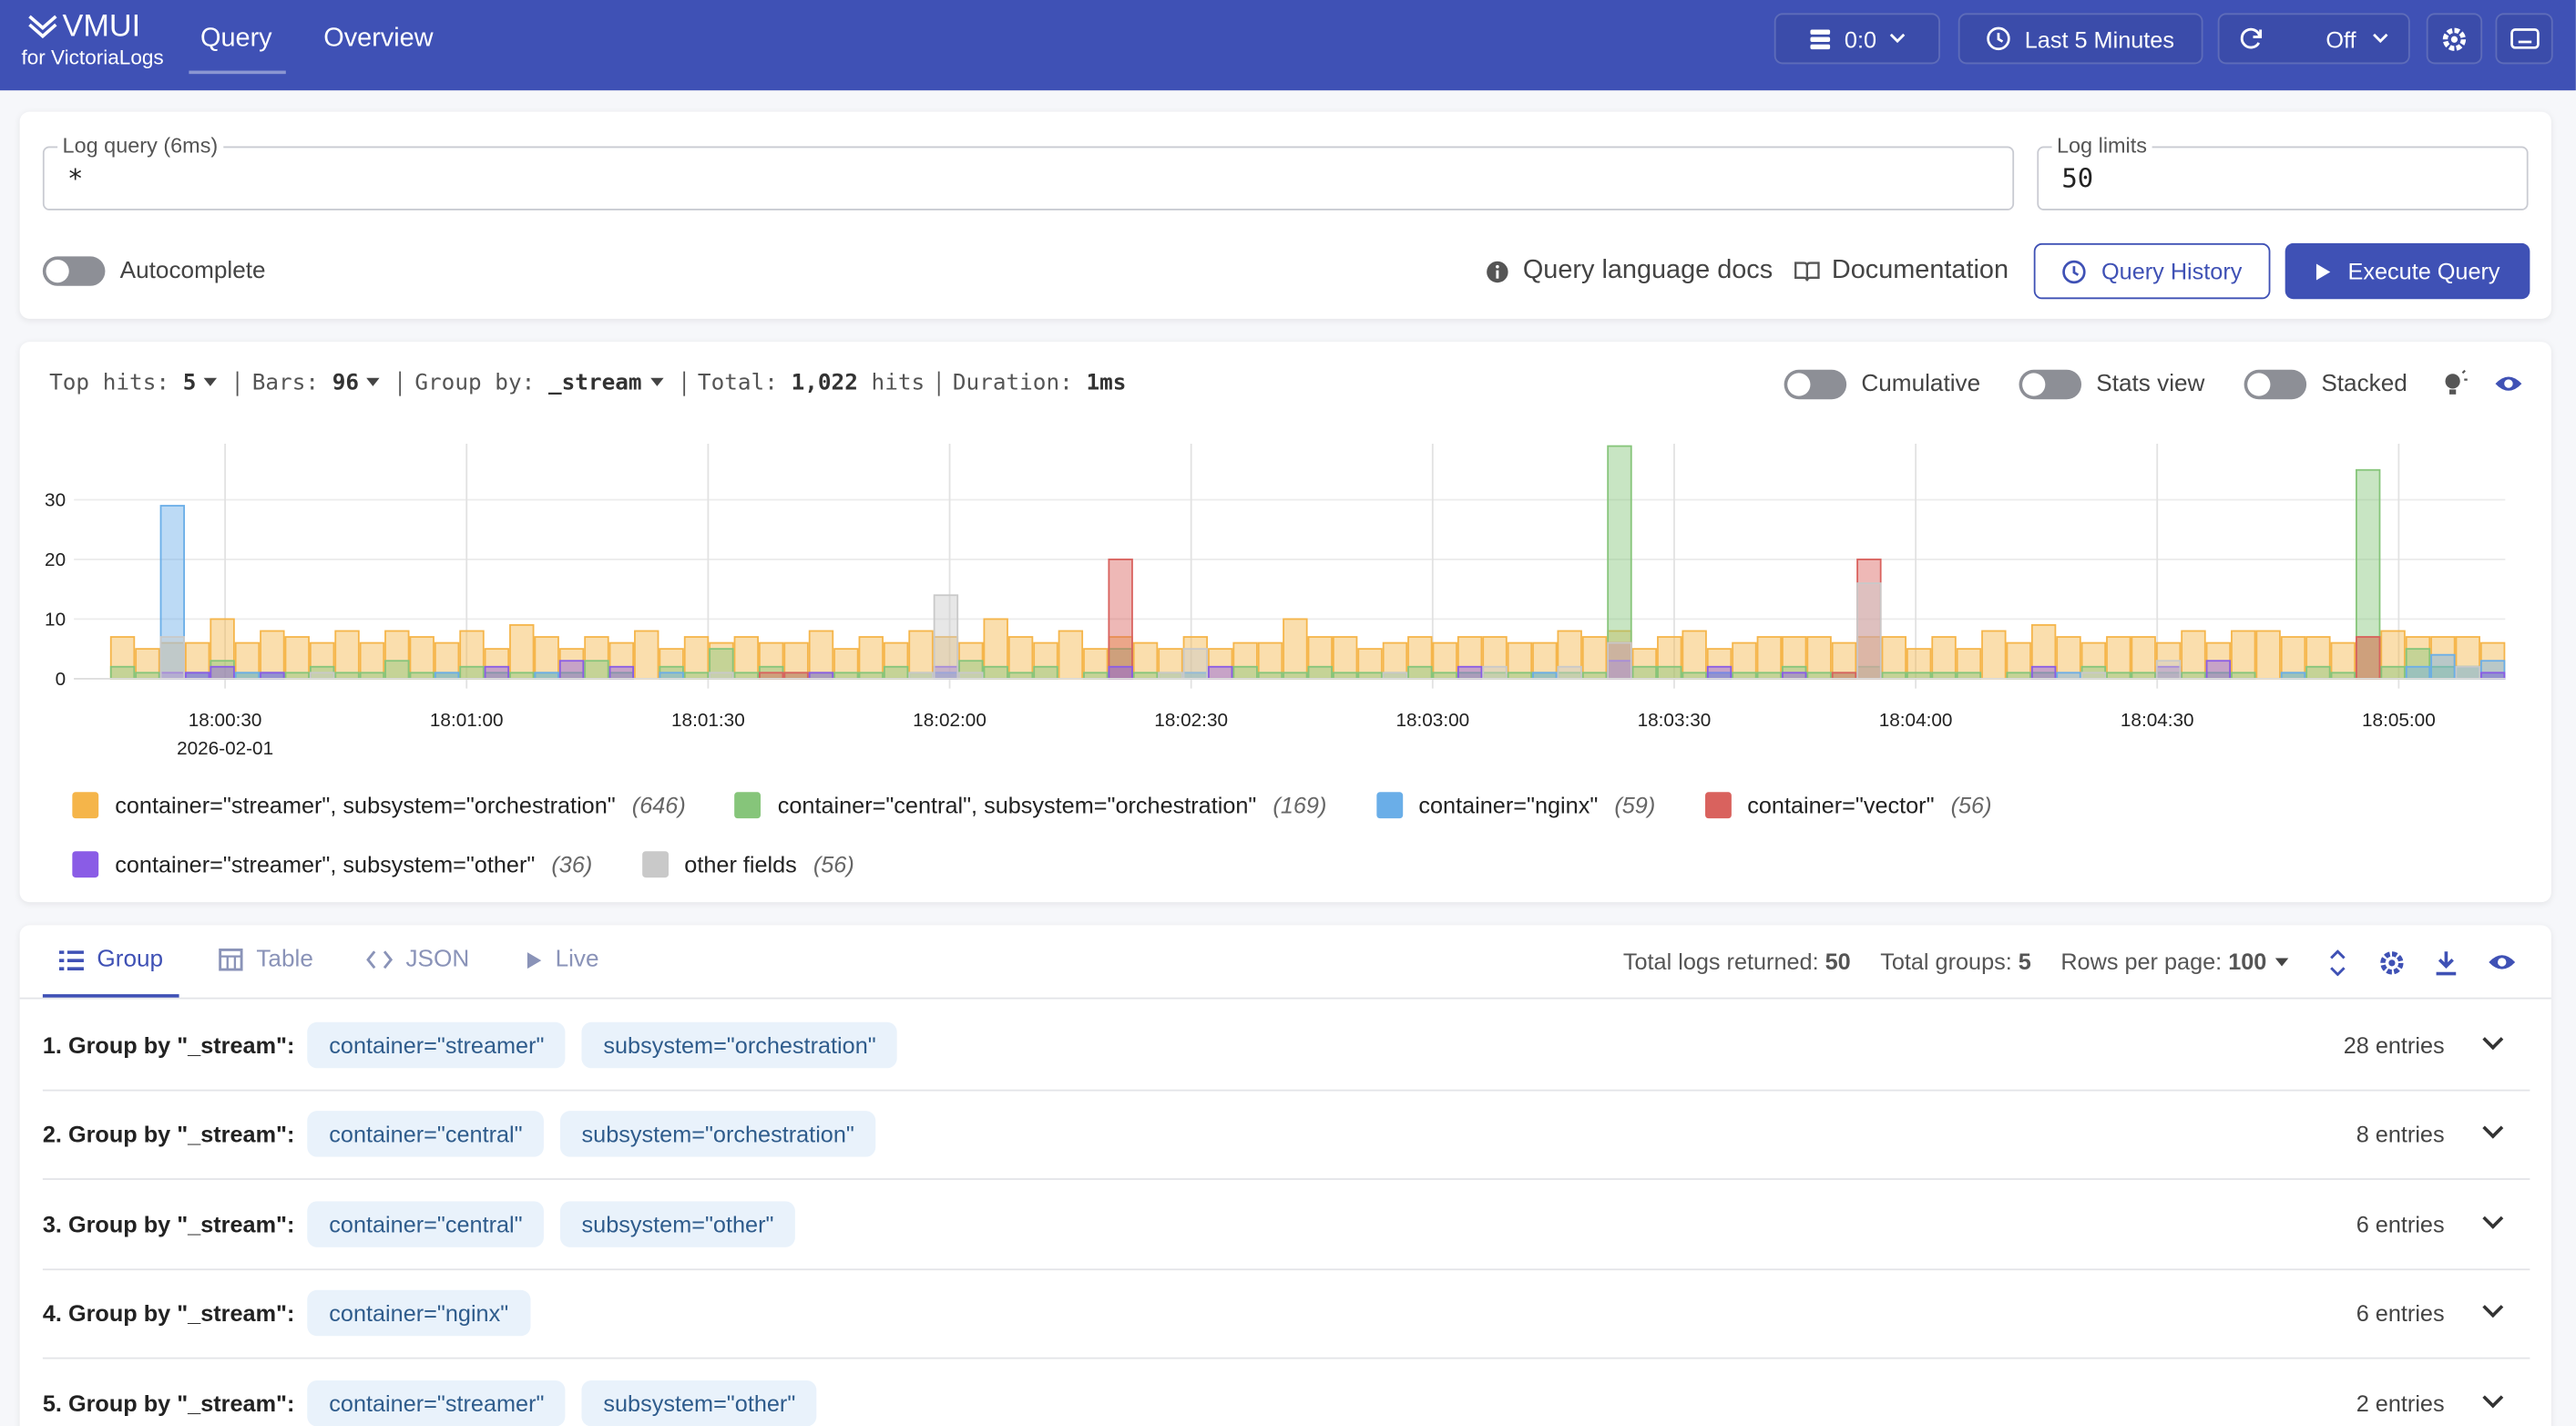 Image resolution: width=2576 pixels, height=1426 pixels. I want to click on stat-value: 5, so click(189, 382).